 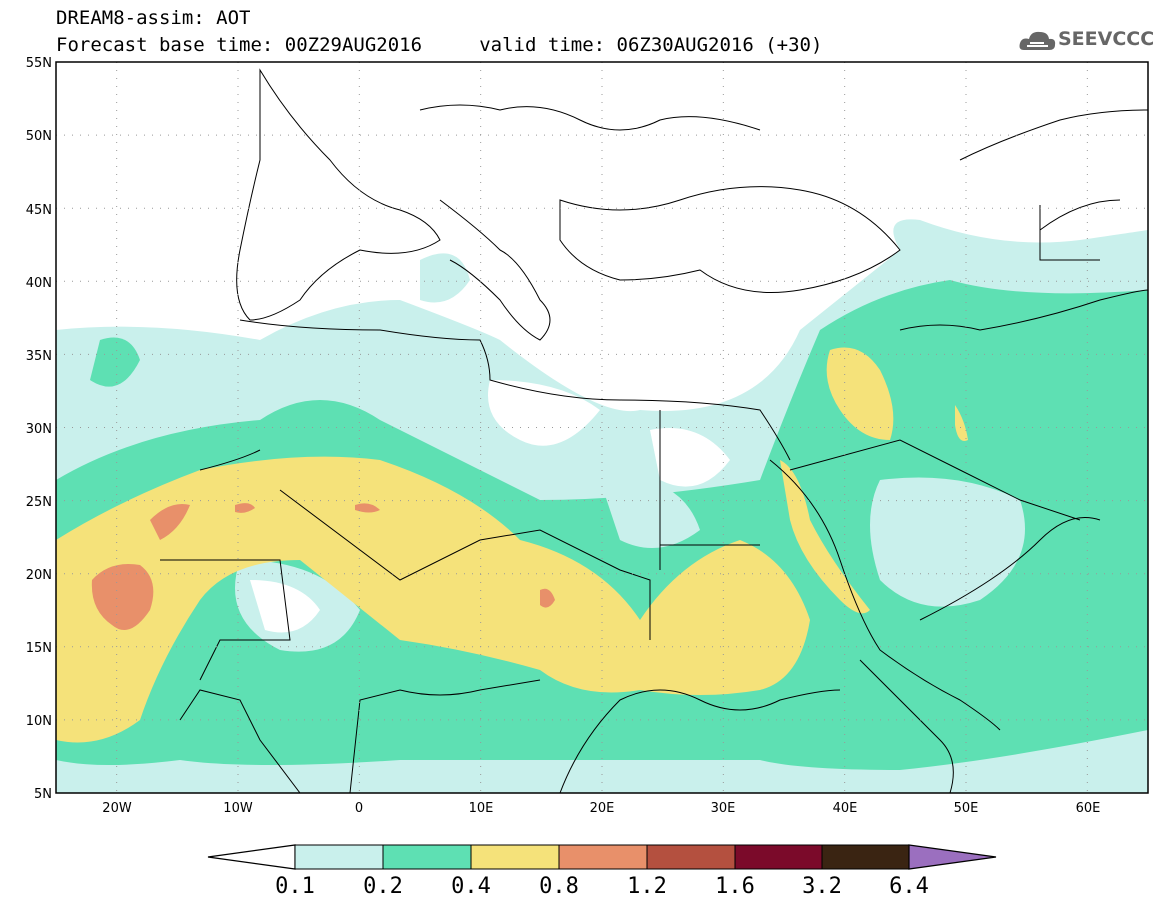 What do you see at coordinates (735, 886) in the screenshot?
I see `colorbar-tick: 1.6` at bounding box center [735, 886].